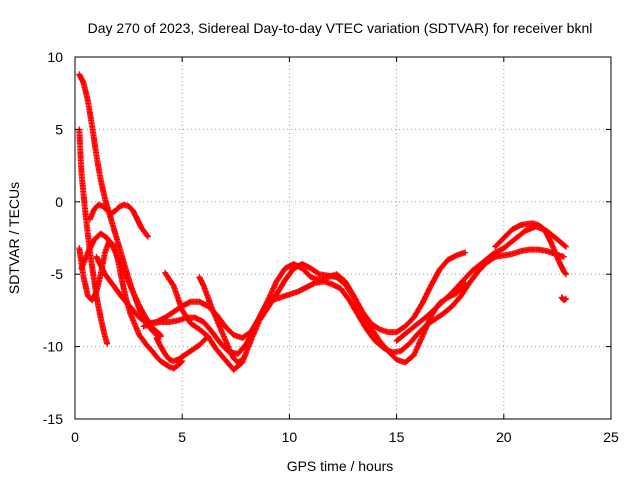 This screenshot has height=480, width=640. What do you see at coordinates (75, 437) in the screenshot?
I see `x-tick-label: 0` at bounding box center [75, 437].